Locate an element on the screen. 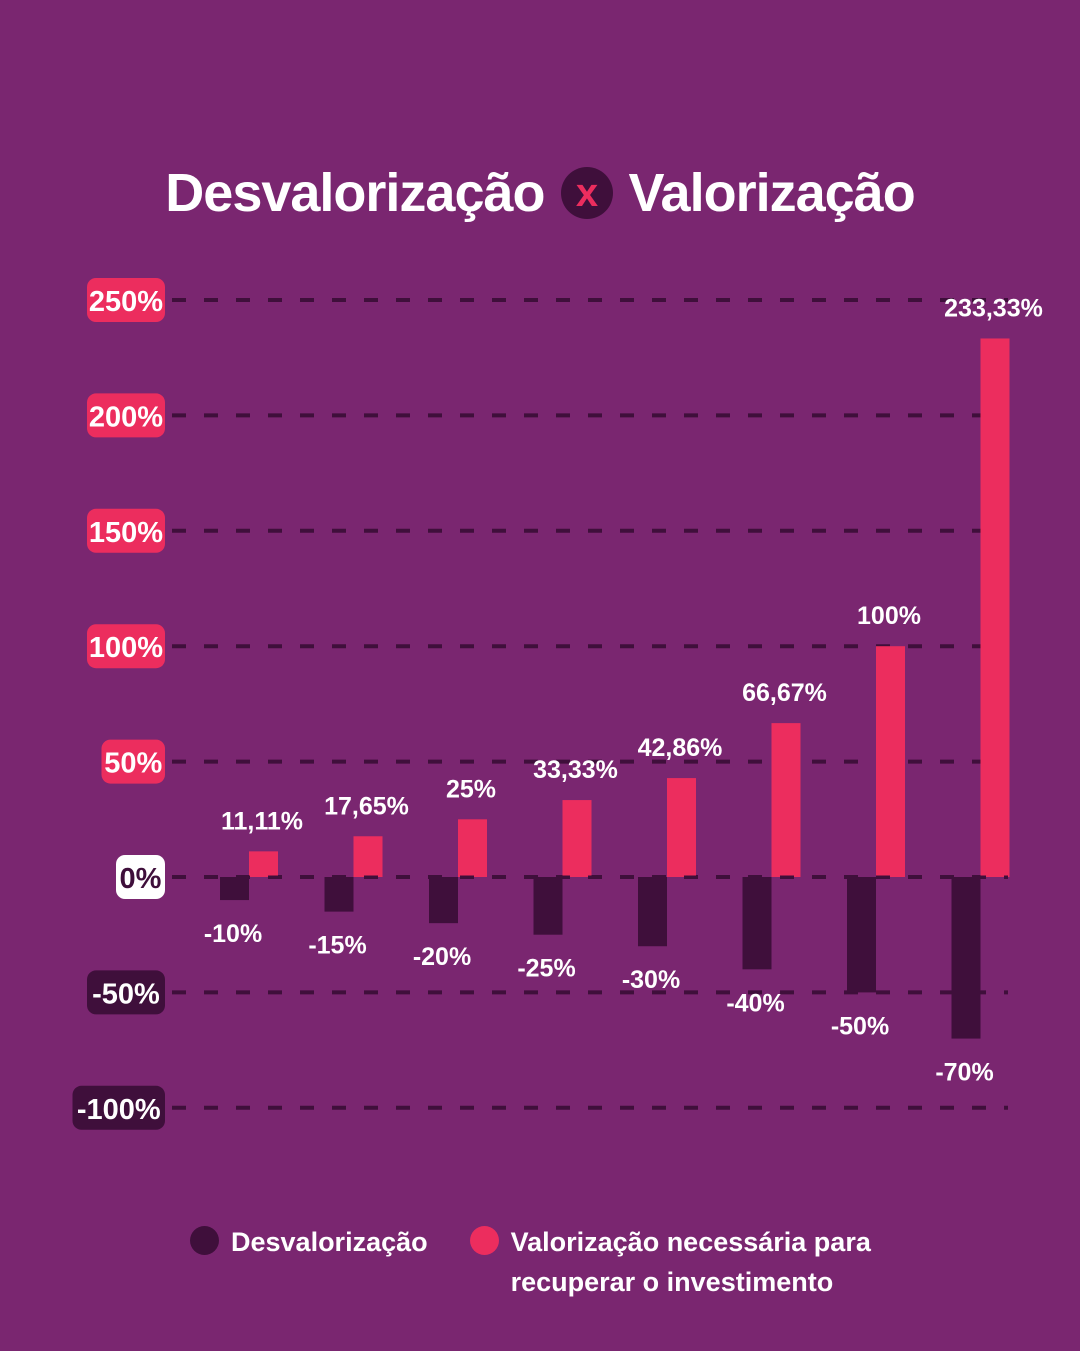 The width and height of the screenshot is (1080, 1351). y-tick-label: -100% is located at coordinates (119, 1110).